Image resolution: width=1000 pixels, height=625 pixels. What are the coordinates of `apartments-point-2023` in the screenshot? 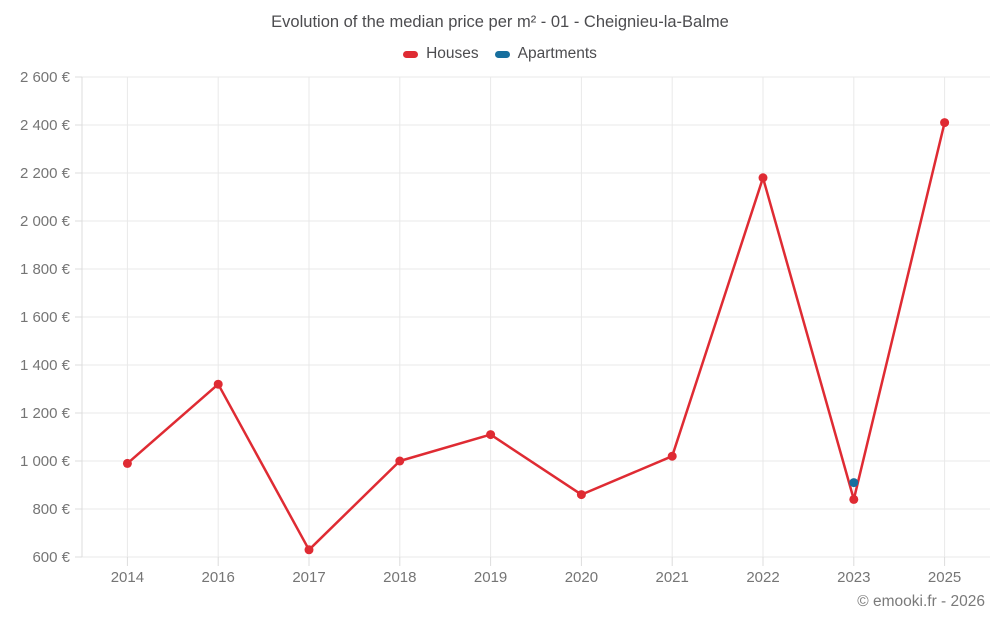 It's located at (854, 483).